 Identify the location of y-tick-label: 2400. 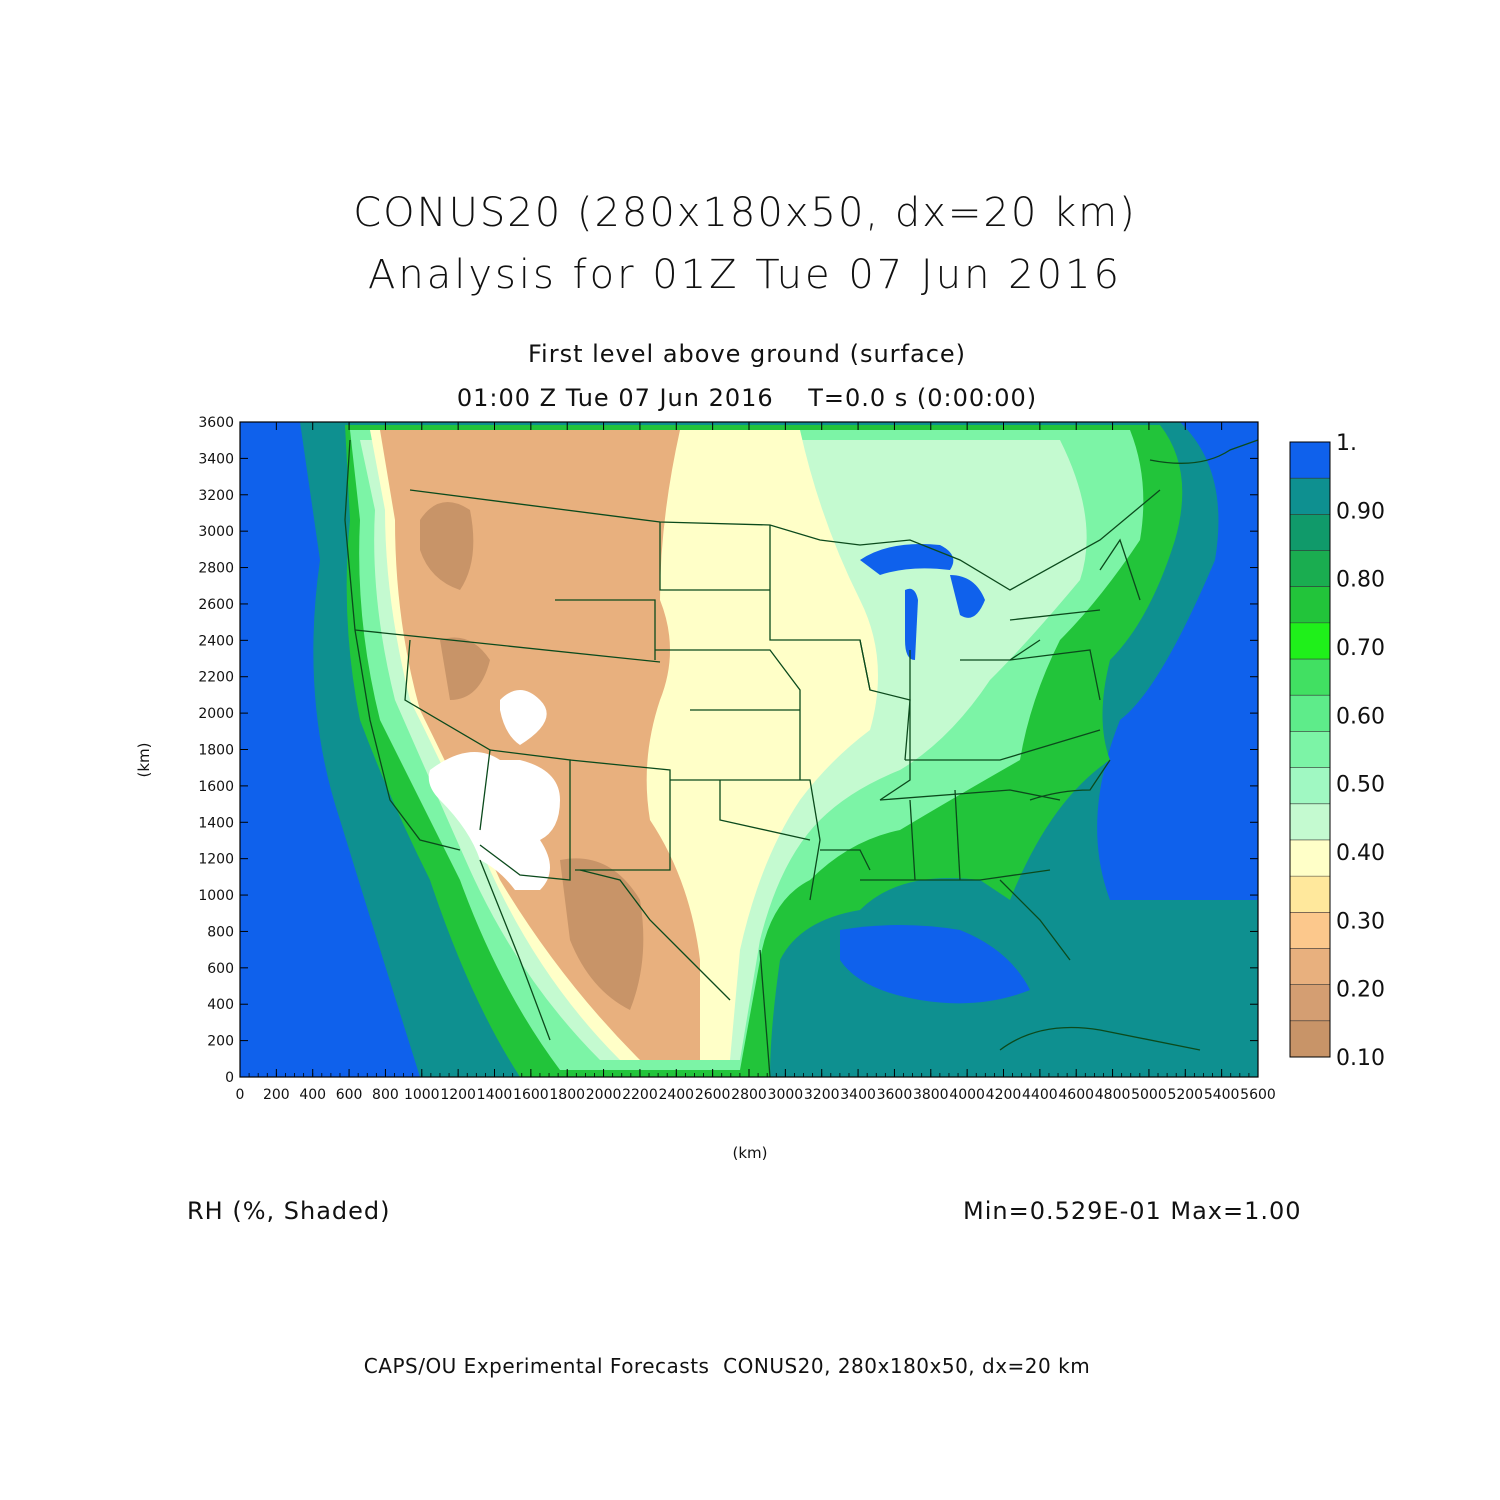
(216, 641).